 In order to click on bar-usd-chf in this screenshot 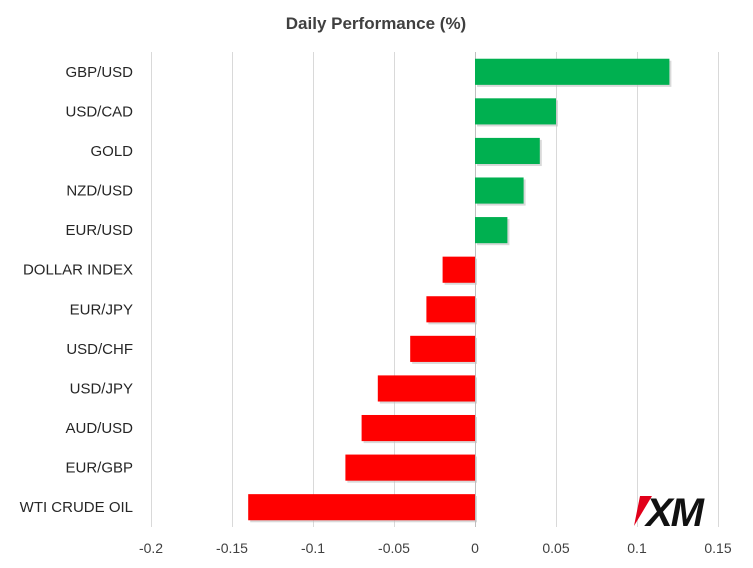, I will do `click(442, 348)`.